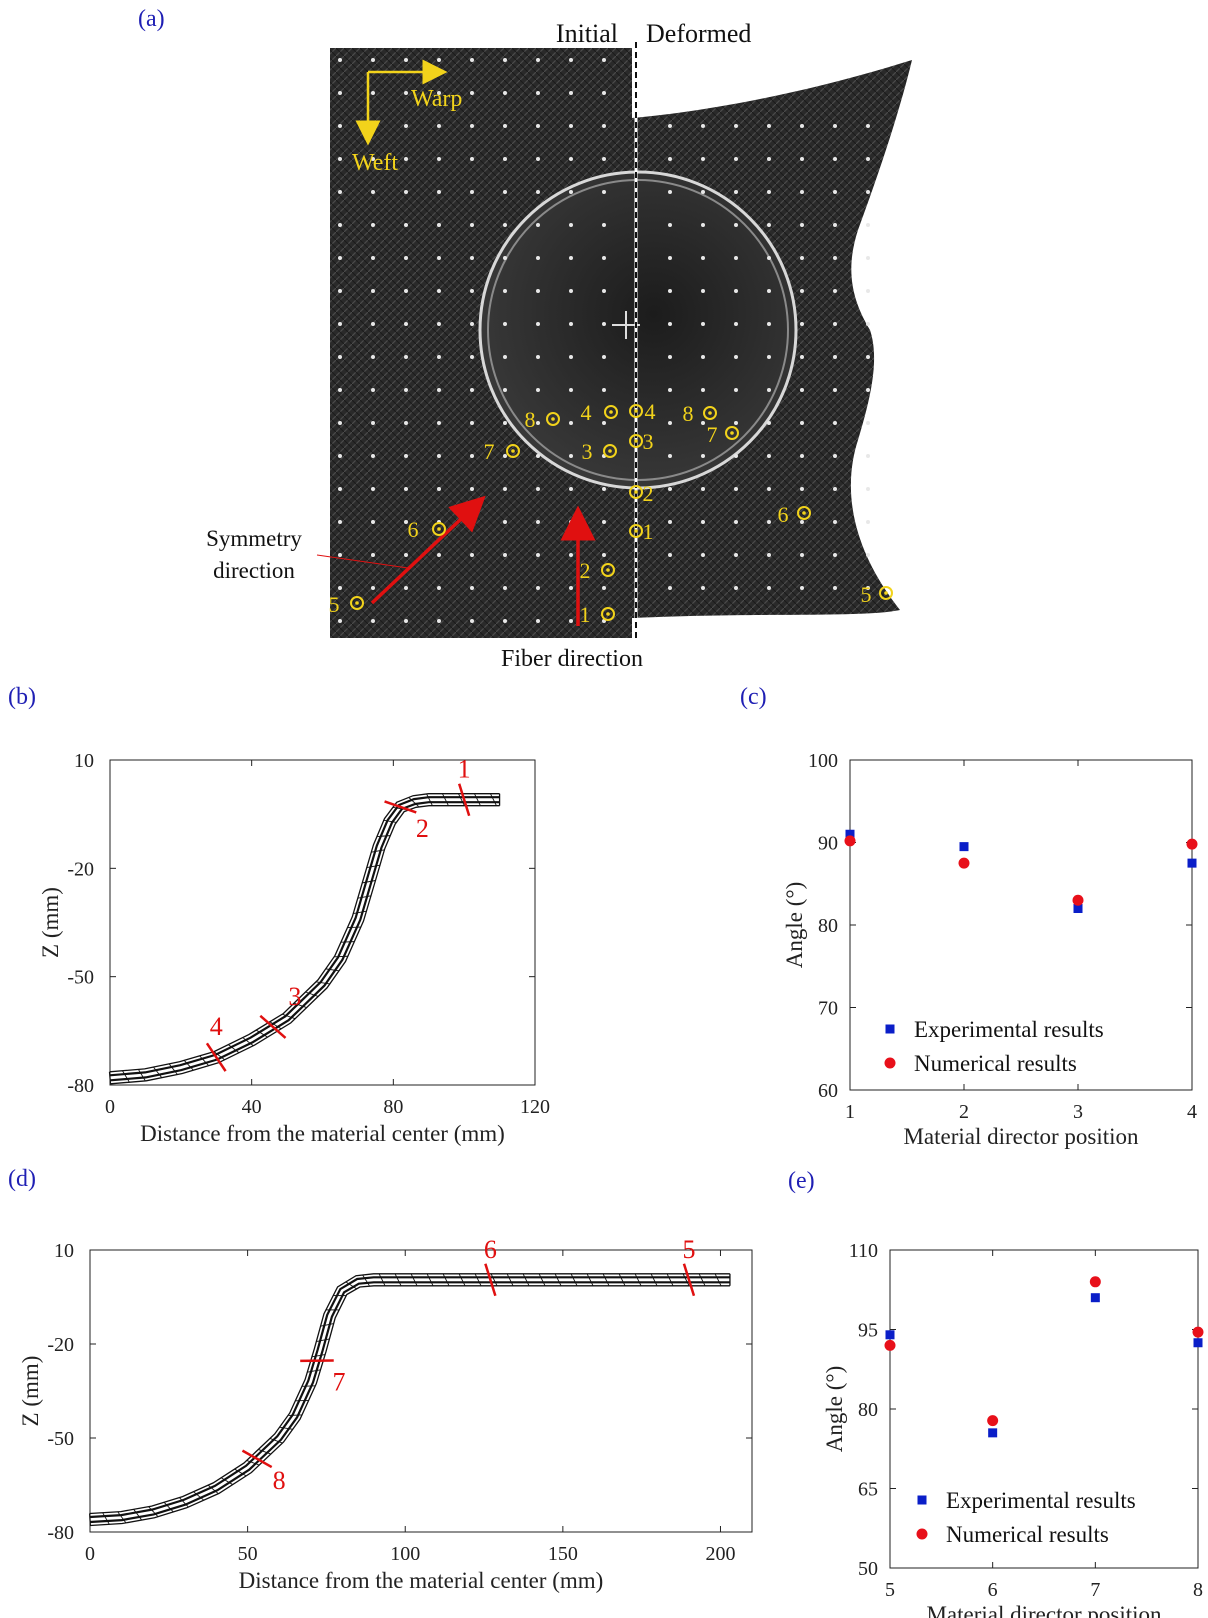 The width and height of the screenshot is (1208, 1618). Describe the element at coordinates (585, 570) in the screenshot. I see `marker-label-2-left: 2` at that location.